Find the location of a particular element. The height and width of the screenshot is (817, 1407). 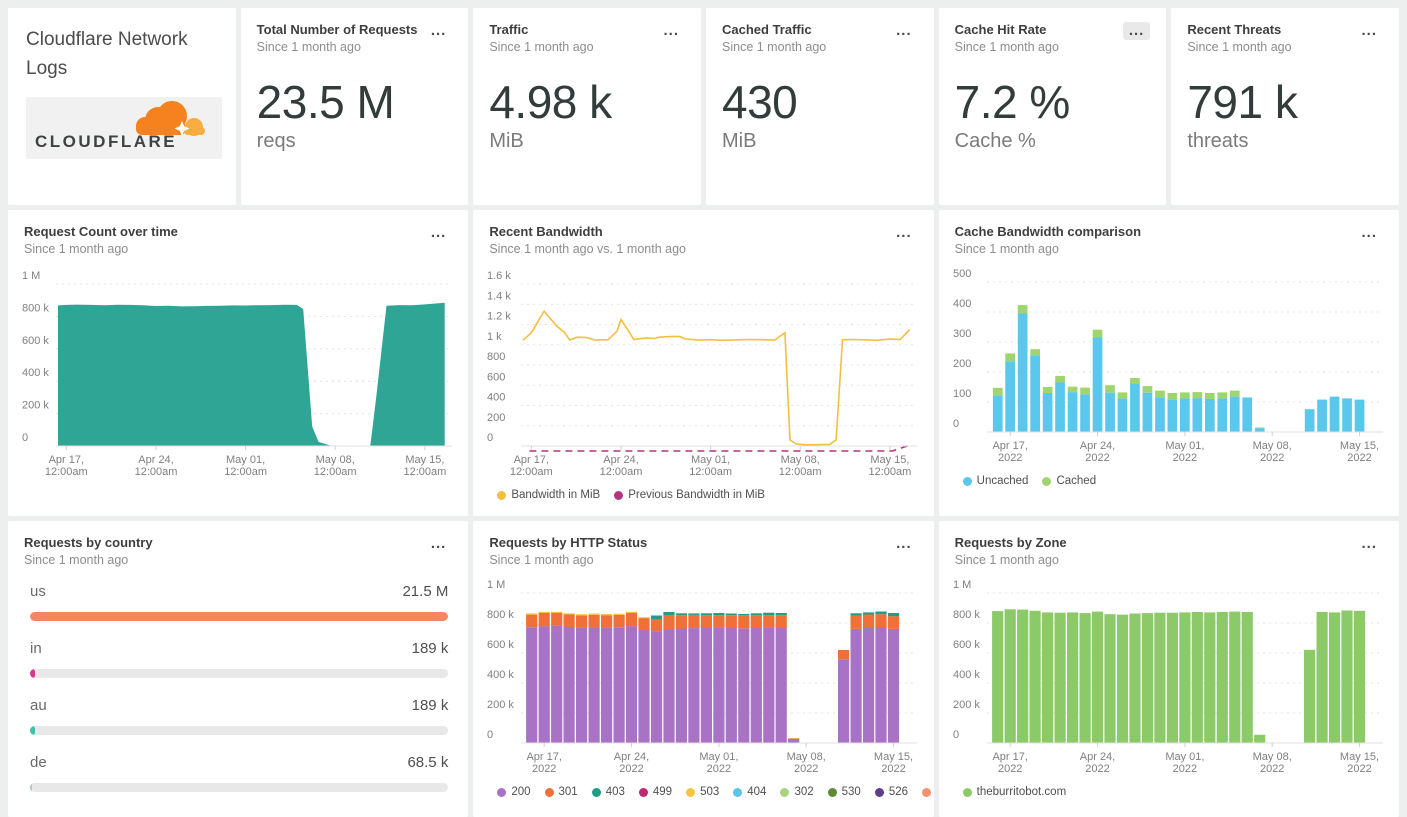

svg-text: 800 k is located at coordinates (35, 308).